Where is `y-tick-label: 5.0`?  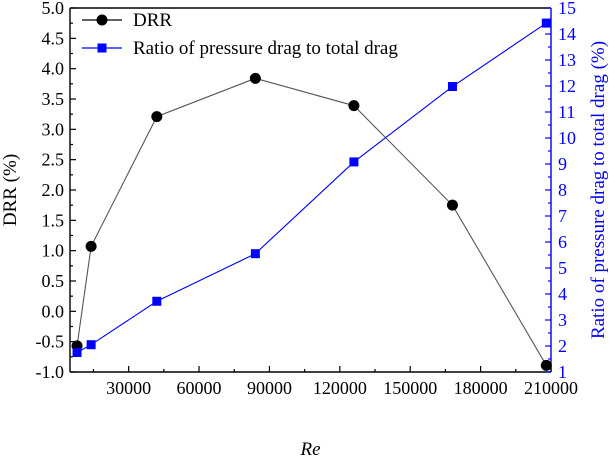
y-tick-label: 5.0 is located at coordinates (53, 9).